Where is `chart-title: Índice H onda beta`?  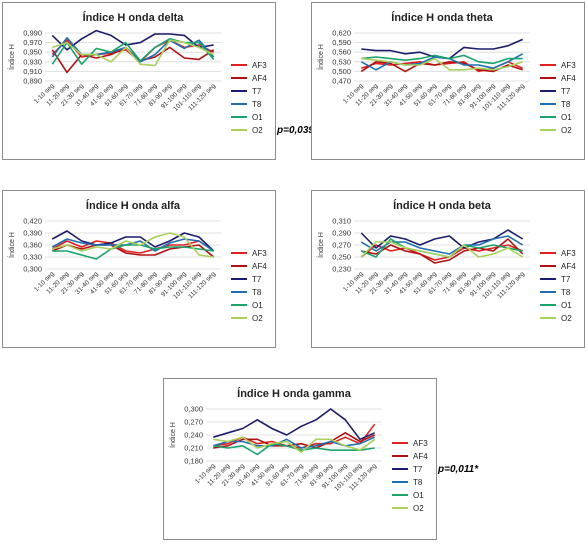 chart-title: Índice H onda beta is located at coordinates (442, 205).